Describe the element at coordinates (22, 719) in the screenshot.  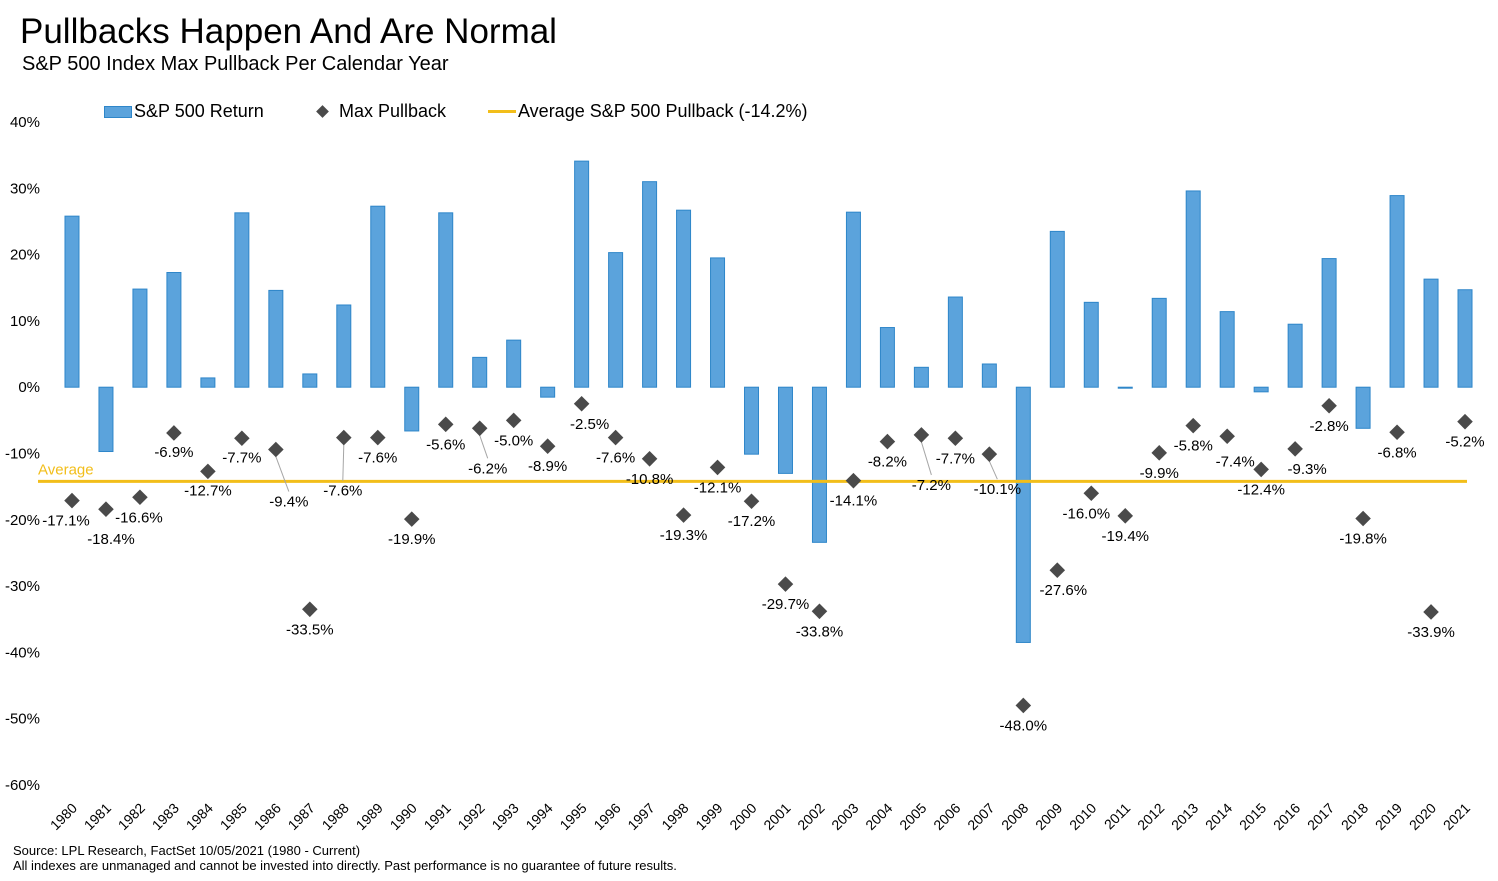
I see `y-tick-label: -50%` at that location.